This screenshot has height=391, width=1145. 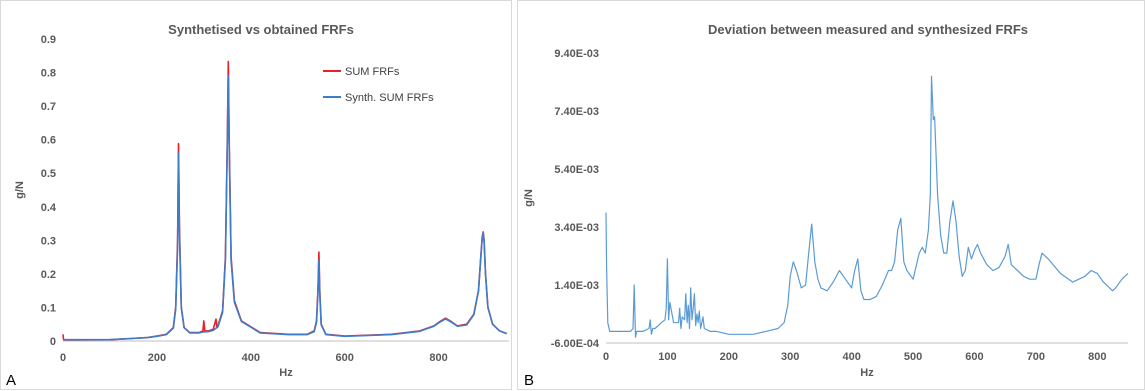 What do you see at coordinates (576, 112) in the screenshot?
I see `y-tick-label: 7.40E-03` at bounding box center [576, 112].